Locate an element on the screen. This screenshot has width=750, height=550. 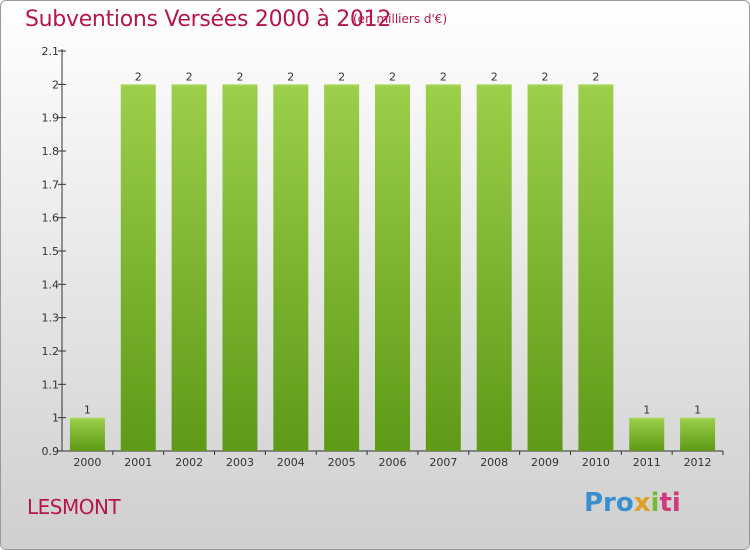
x-tick-label: 2001 is located at coordinates (138, 462).